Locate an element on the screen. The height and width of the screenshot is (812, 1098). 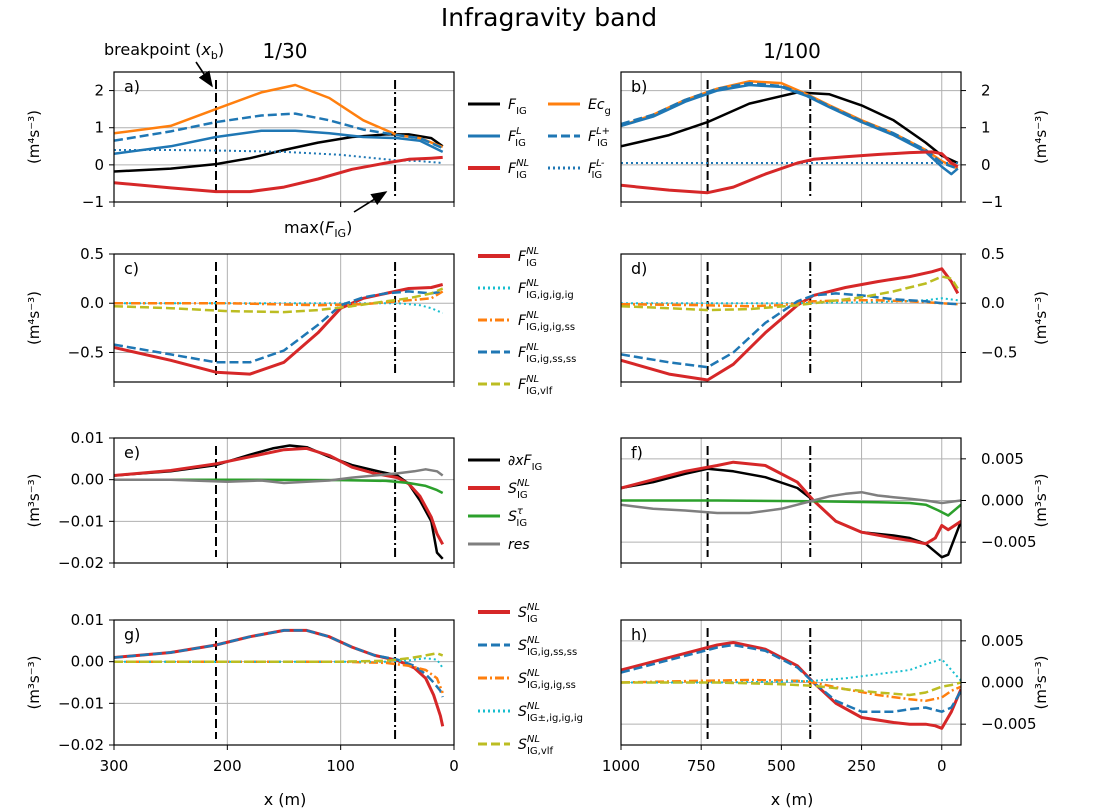
annotations-group: breakpoint (xb) max(FIG) is located at coordinates (246, 140).